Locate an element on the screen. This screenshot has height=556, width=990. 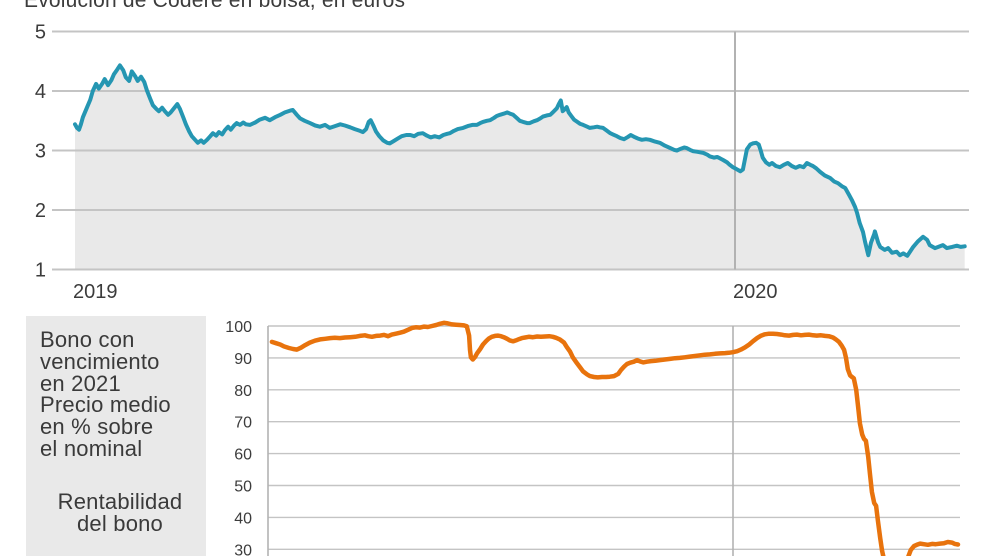
legend-line: Bono con is located at coordinates (87, 339).